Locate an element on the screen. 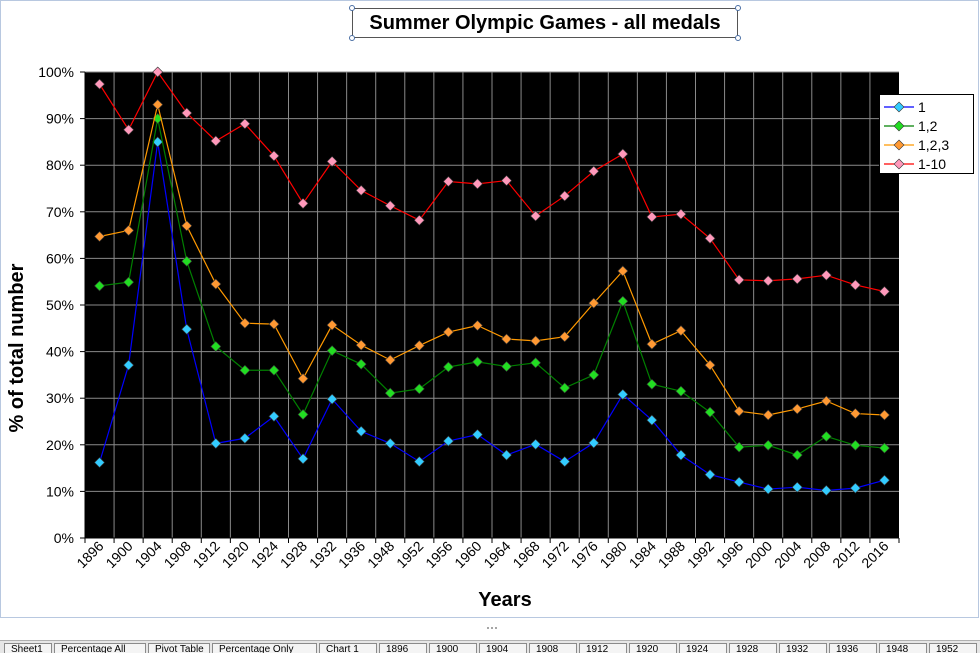 This screenshot has width=980, height=653. selection-handle-bottom-left is located at coordinates (352, 8).